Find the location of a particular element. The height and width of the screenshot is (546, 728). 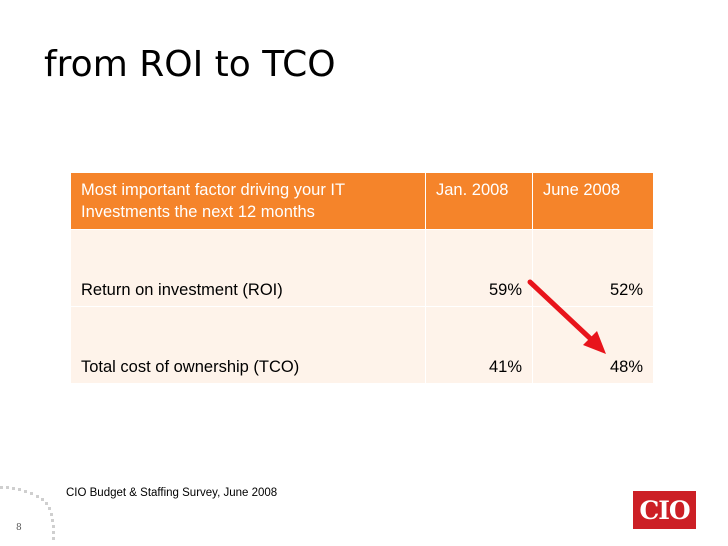

row-label: Return on investment (ROI) is located at coordinates (248, 268).